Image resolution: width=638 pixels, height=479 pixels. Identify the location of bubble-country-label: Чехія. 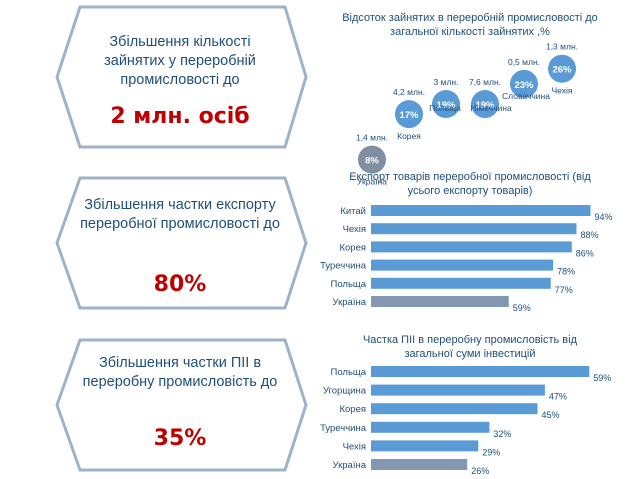
(562, 91).